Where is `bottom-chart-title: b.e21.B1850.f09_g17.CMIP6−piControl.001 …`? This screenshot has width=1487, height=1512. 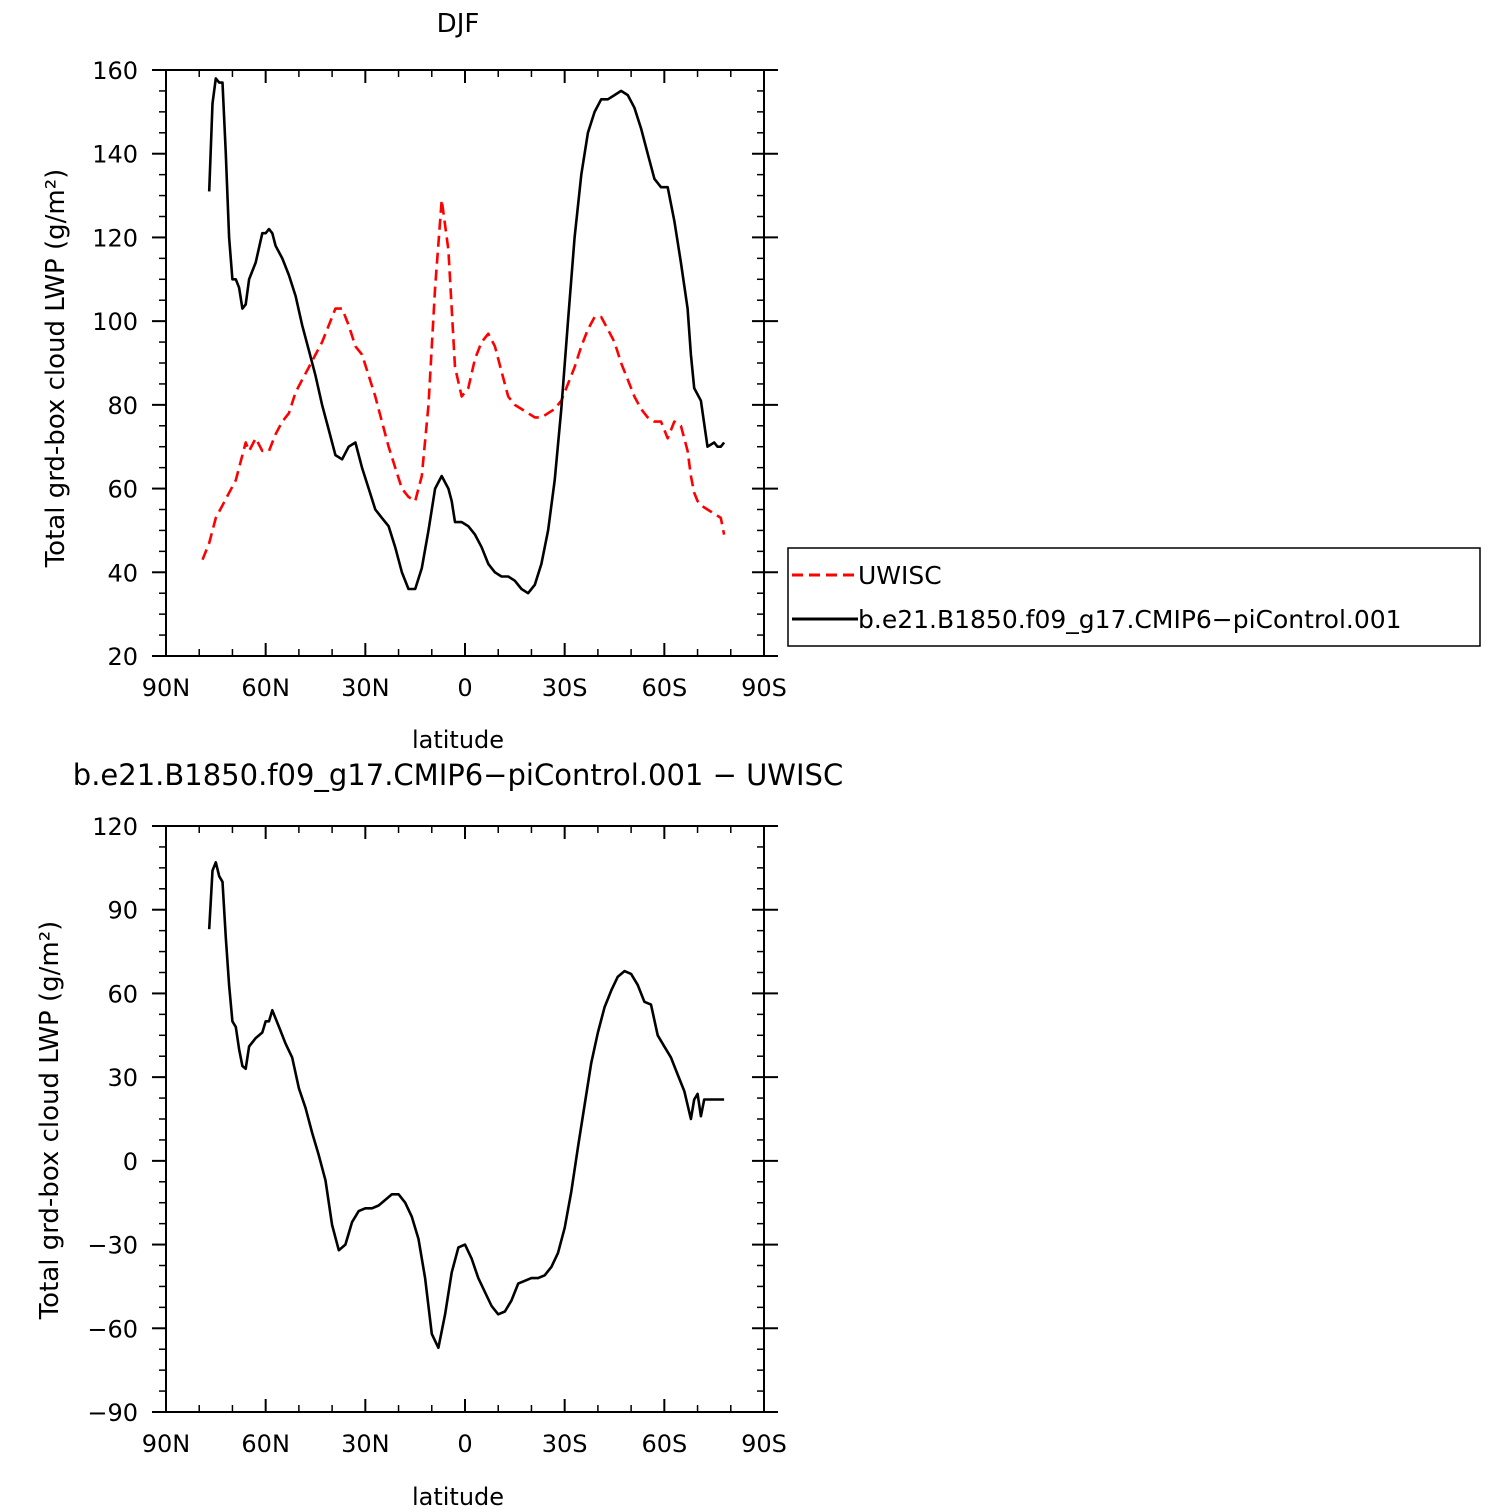 bottom-chart-title: b.e21.B1850.f09_g17.CMIP6−piControl.001 … is located at coordinates (458, 775).